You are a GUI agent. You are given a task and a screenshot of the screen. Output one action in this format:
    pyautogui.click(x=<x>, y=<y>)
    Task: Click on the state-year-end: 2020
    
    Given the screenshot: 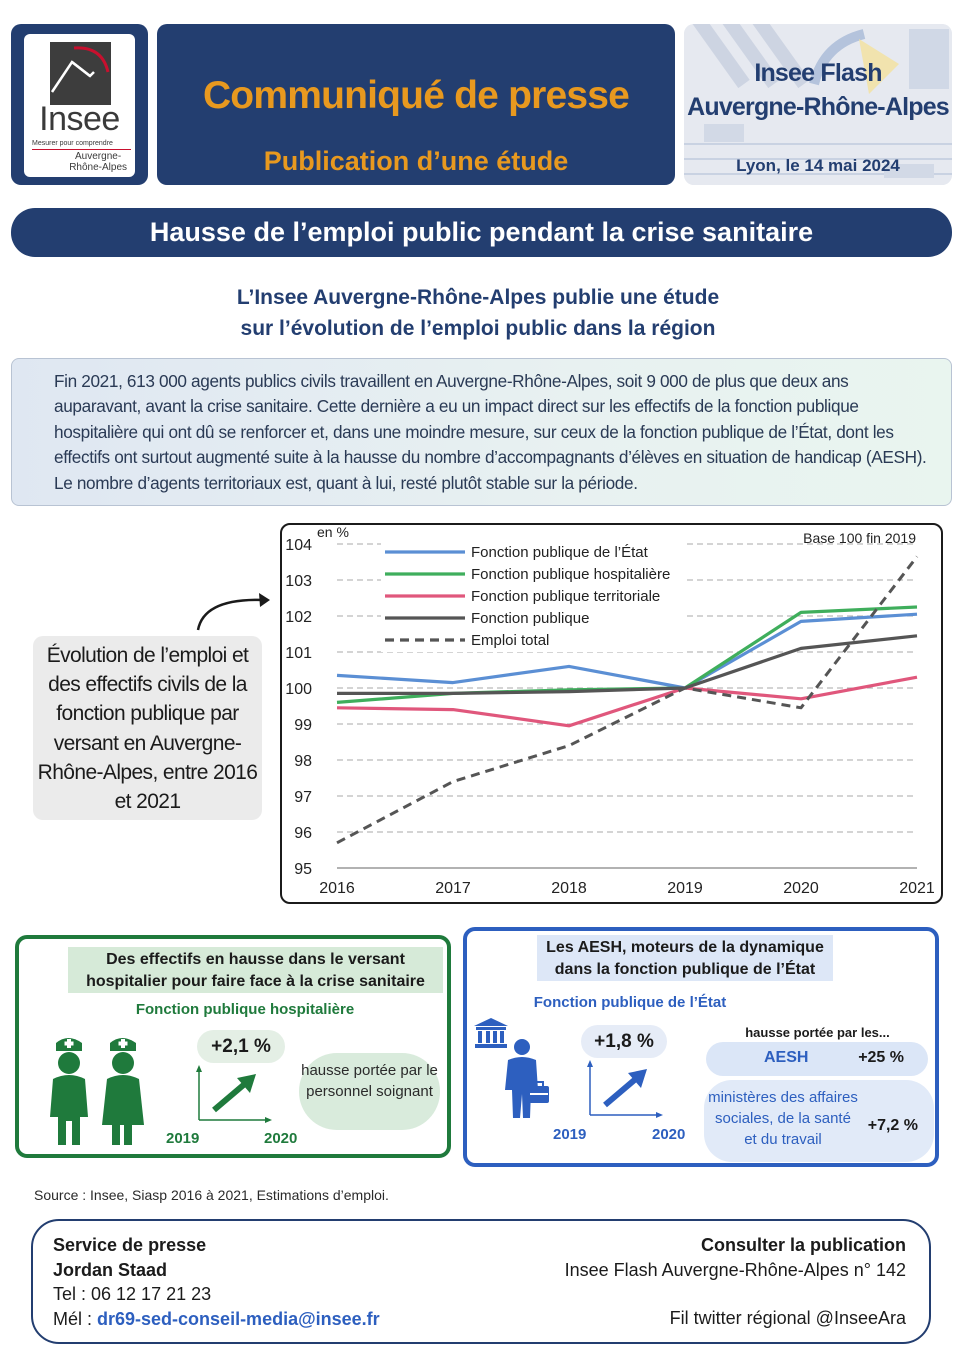 What is the action you would take?
    pyautogui.click(x=669, y=1134)
    